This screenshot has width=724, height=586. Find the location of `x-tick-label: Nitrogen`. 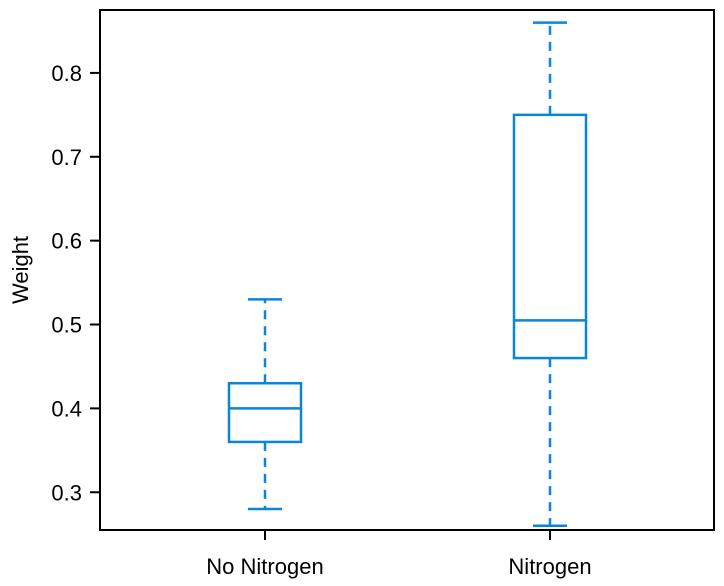

x-tick-label: Nitrogen is located at coordinates (549, 566).